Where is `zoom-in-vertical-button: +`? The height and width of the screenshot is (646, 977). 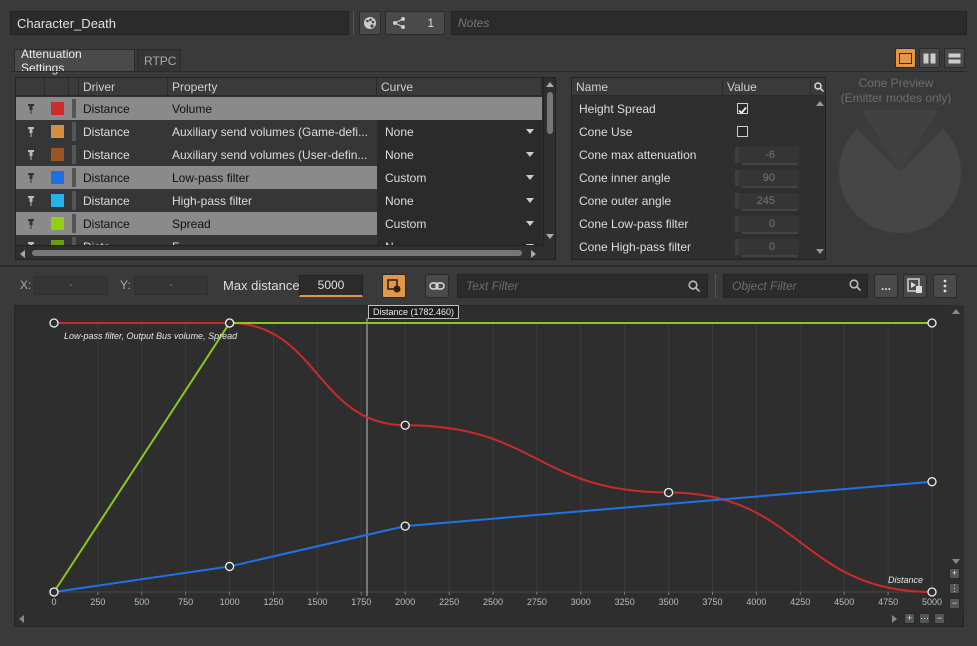 zoom-in-vertical-button: + is located at coordinates (954, 573).